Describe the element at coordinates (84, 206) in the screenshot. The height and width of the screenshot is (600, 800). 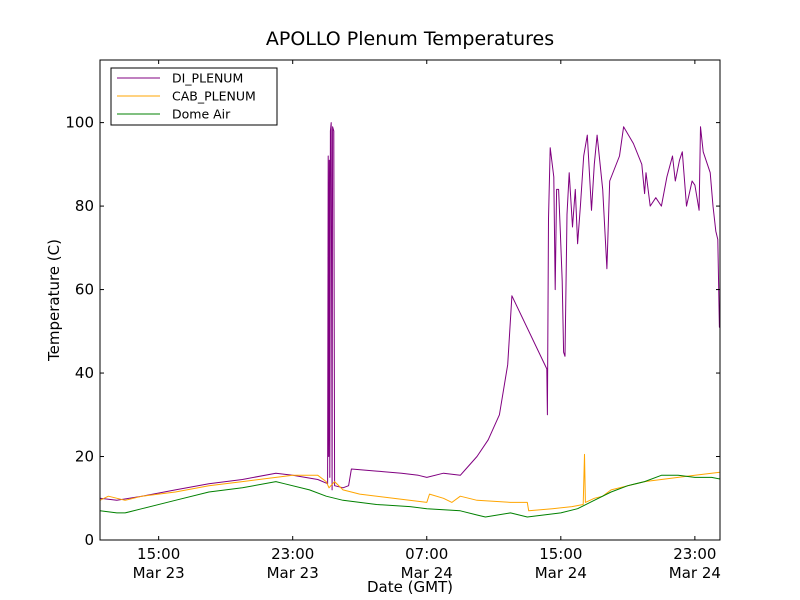
I see `y-tick-label: 80` at that location.